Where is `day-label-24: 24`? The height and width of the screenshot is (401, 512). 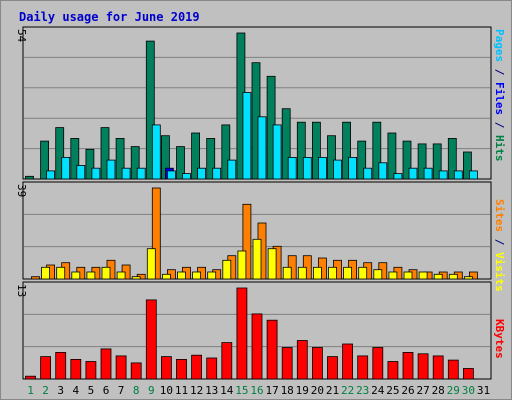 day-label-24: 24 is located at coordinates (378, 390).